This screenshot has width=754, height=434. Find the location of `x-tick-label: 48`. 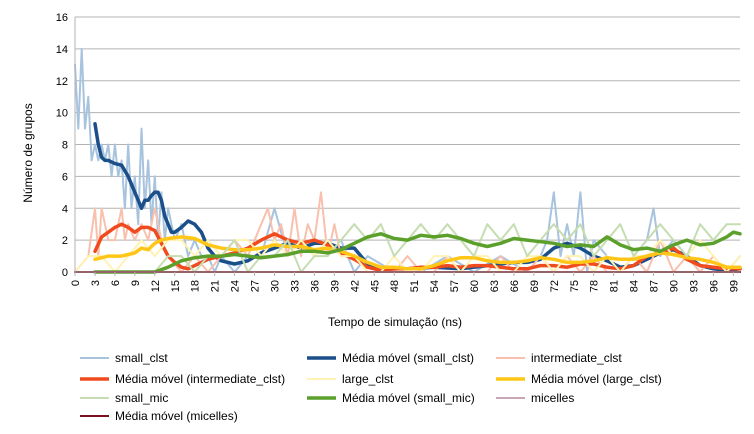

x-tick-label: 48 is located at coordinates (395, 286).